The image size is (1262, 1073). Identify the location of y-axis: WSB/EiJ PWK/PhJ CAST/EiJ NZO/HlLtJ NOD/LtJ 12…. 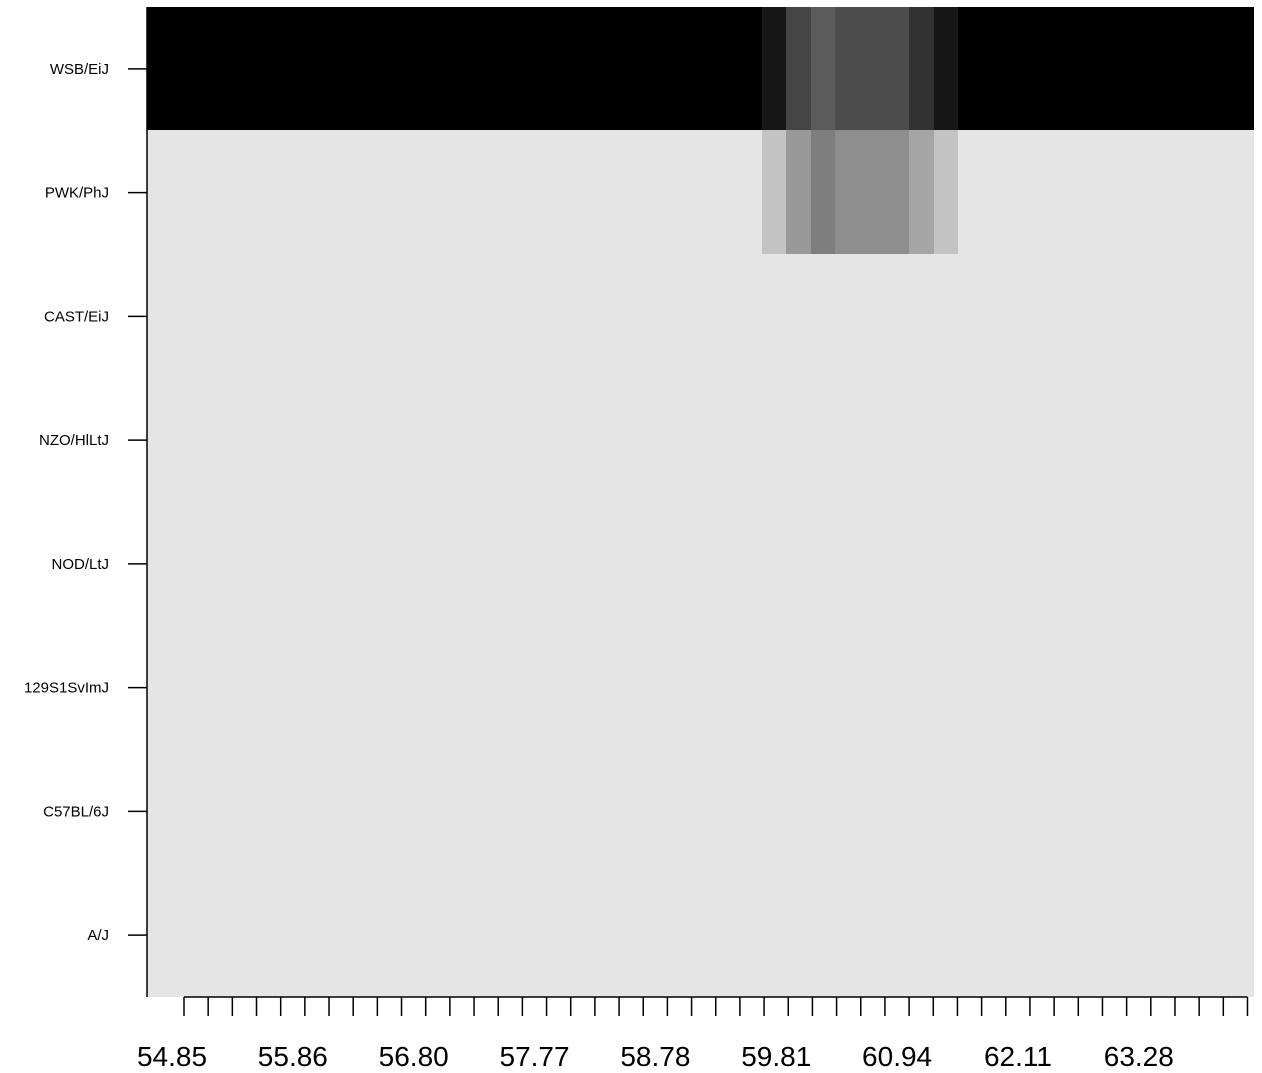
(86, 502).